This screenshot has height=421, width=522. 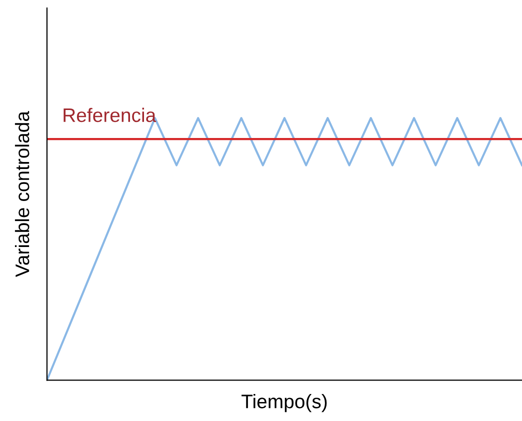 I want to click on x-axis-title: Tiempo(s), so click(x=284, y=403).